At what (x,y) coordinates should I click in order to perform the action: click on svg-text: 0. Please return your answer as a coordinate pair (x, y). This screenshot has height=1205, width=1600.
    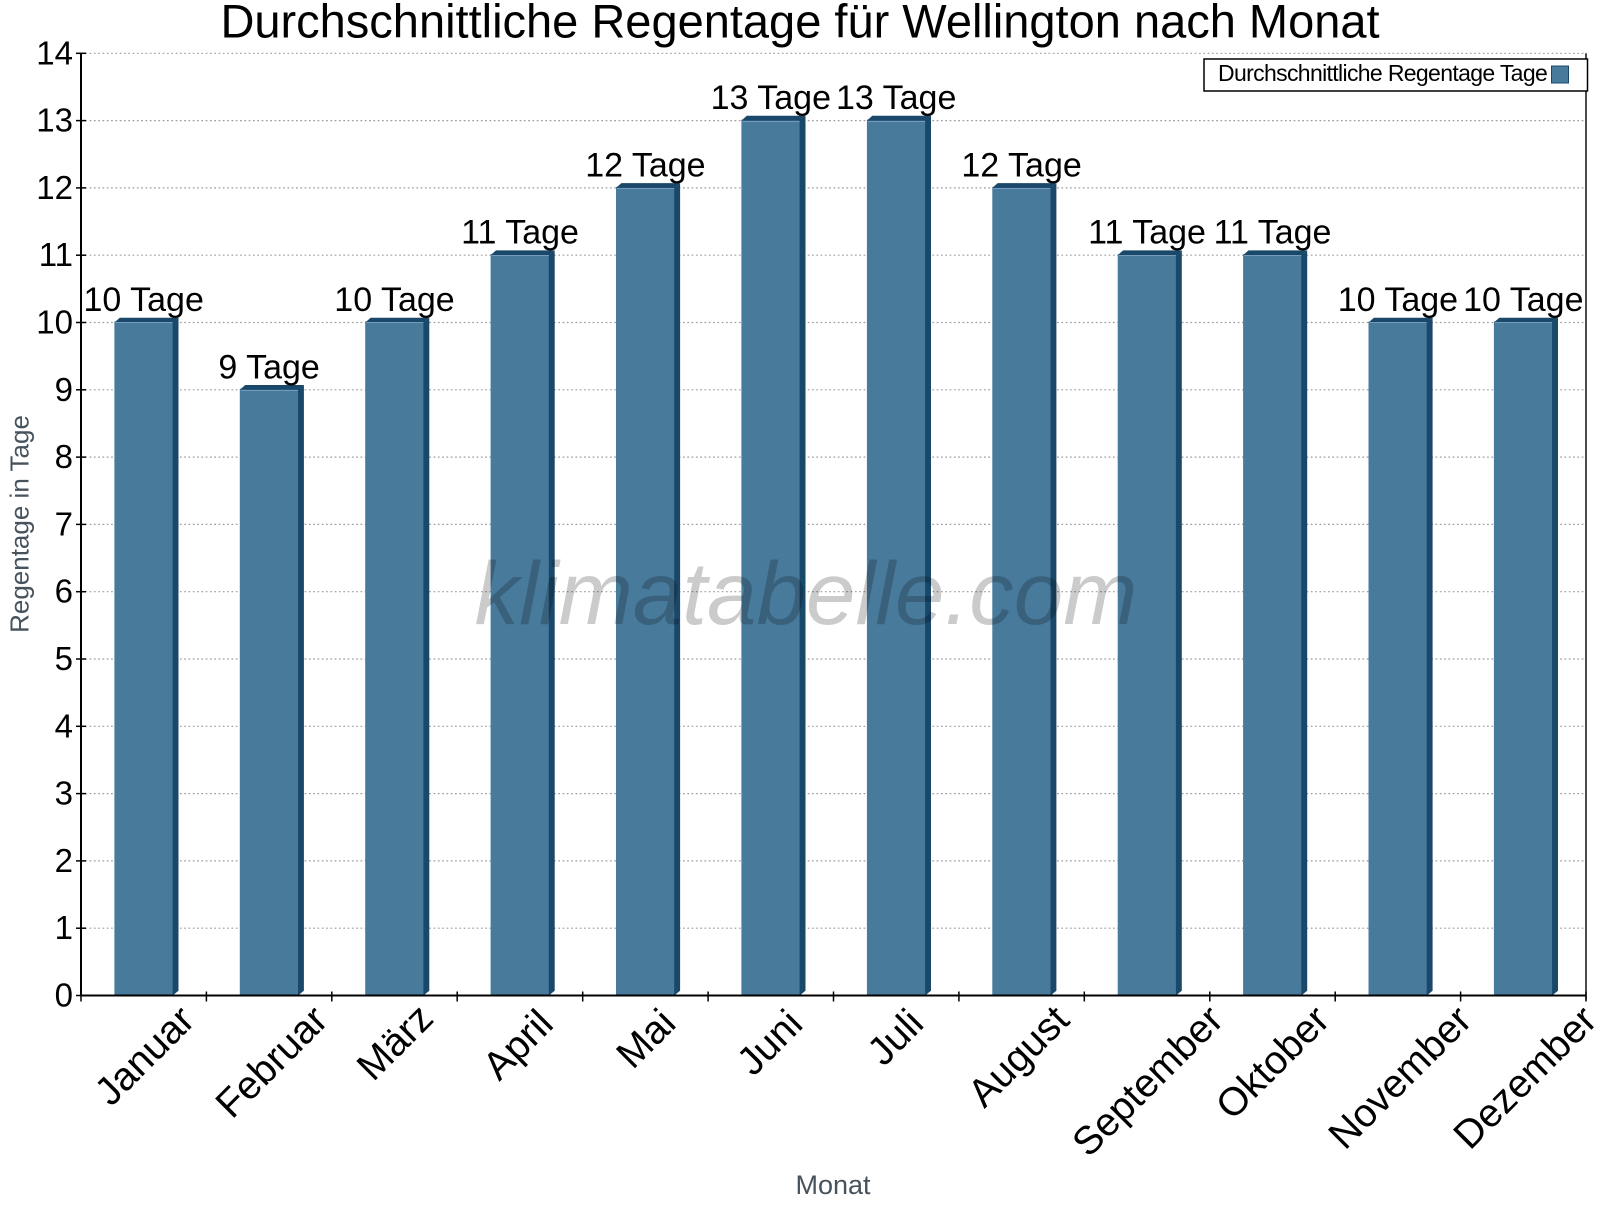
    Looking at the image, I should click on (64, 995).